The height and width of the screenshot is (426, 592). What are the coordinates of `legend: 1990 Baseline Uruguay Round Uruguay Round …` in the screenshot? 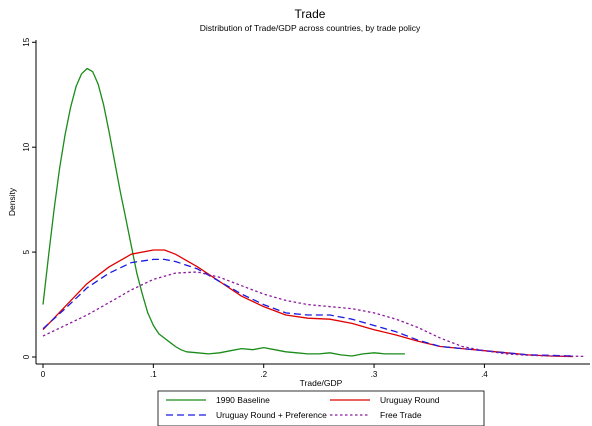 It's located at (321, 408).